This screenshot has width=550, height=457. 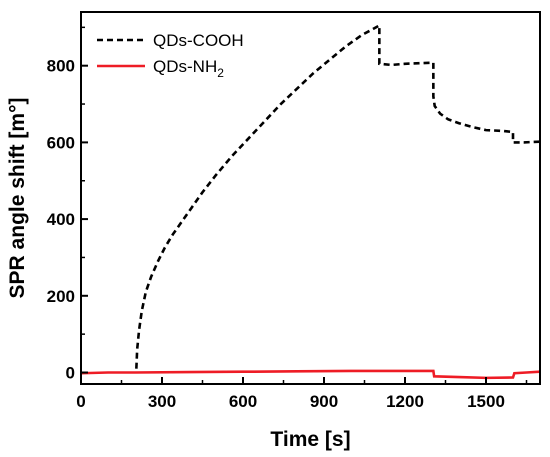 I want to click on x-tick-label: 1500, so click(x=486, y=401).